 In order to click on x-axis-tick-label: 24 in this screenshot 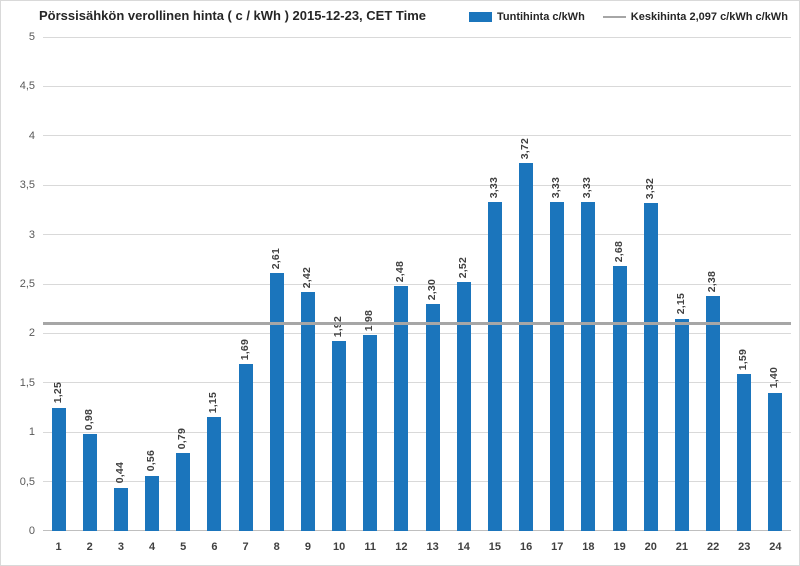, I will do `click(775, 547)`.